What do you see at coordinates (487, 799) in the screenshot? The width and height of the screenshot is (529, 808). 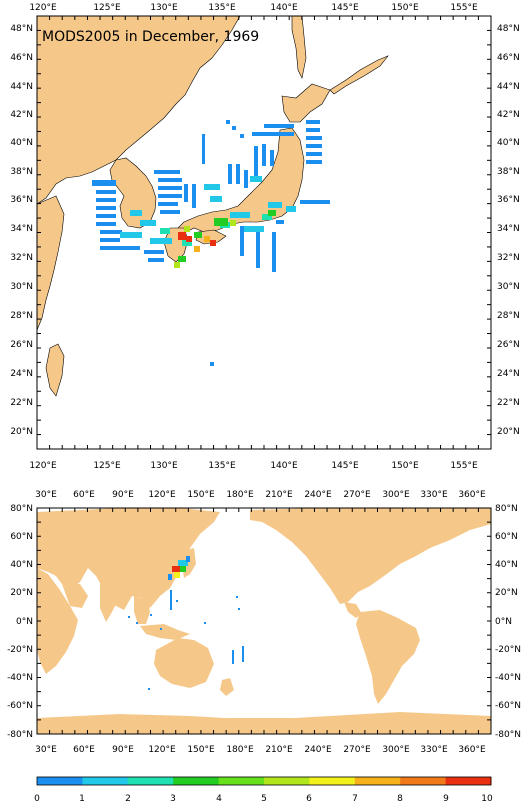 I see `colorbar-label: 10` at bounding box center [487, 799].